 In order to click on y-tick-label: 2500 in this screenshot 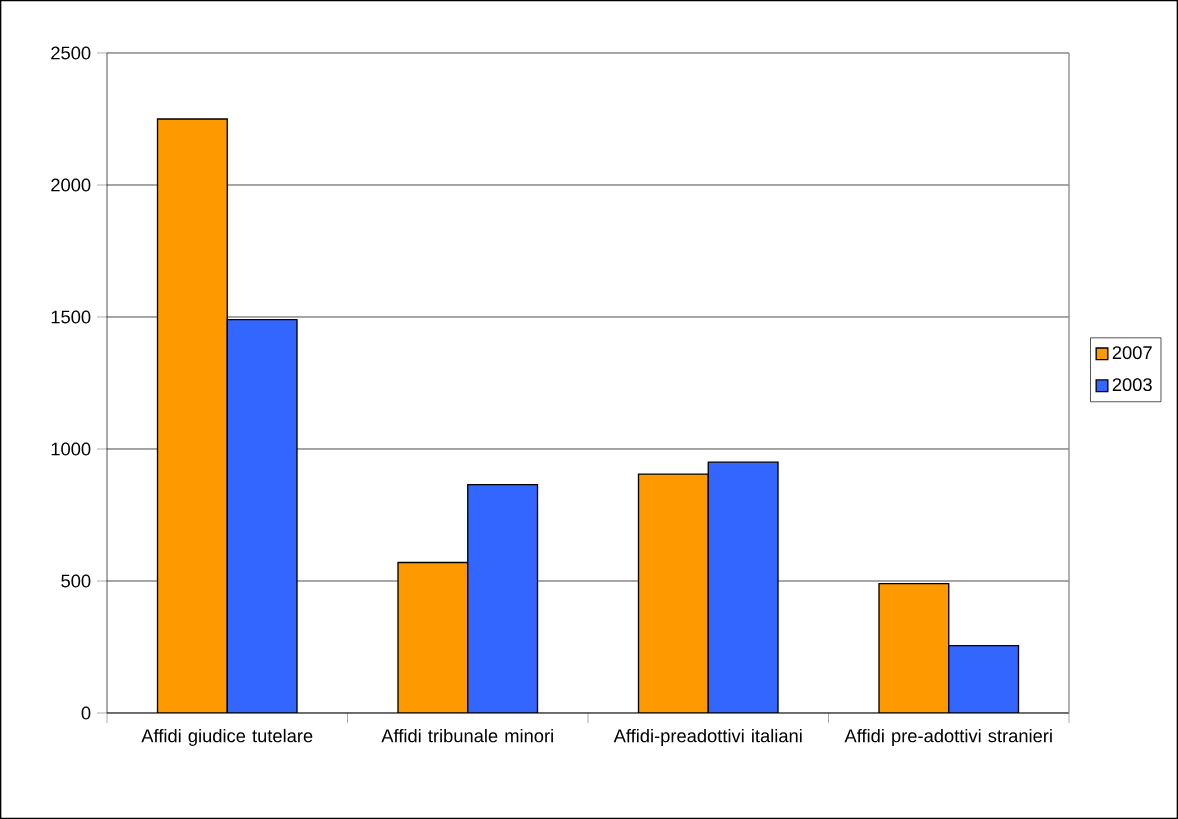, I will do `click(71, 53)`.